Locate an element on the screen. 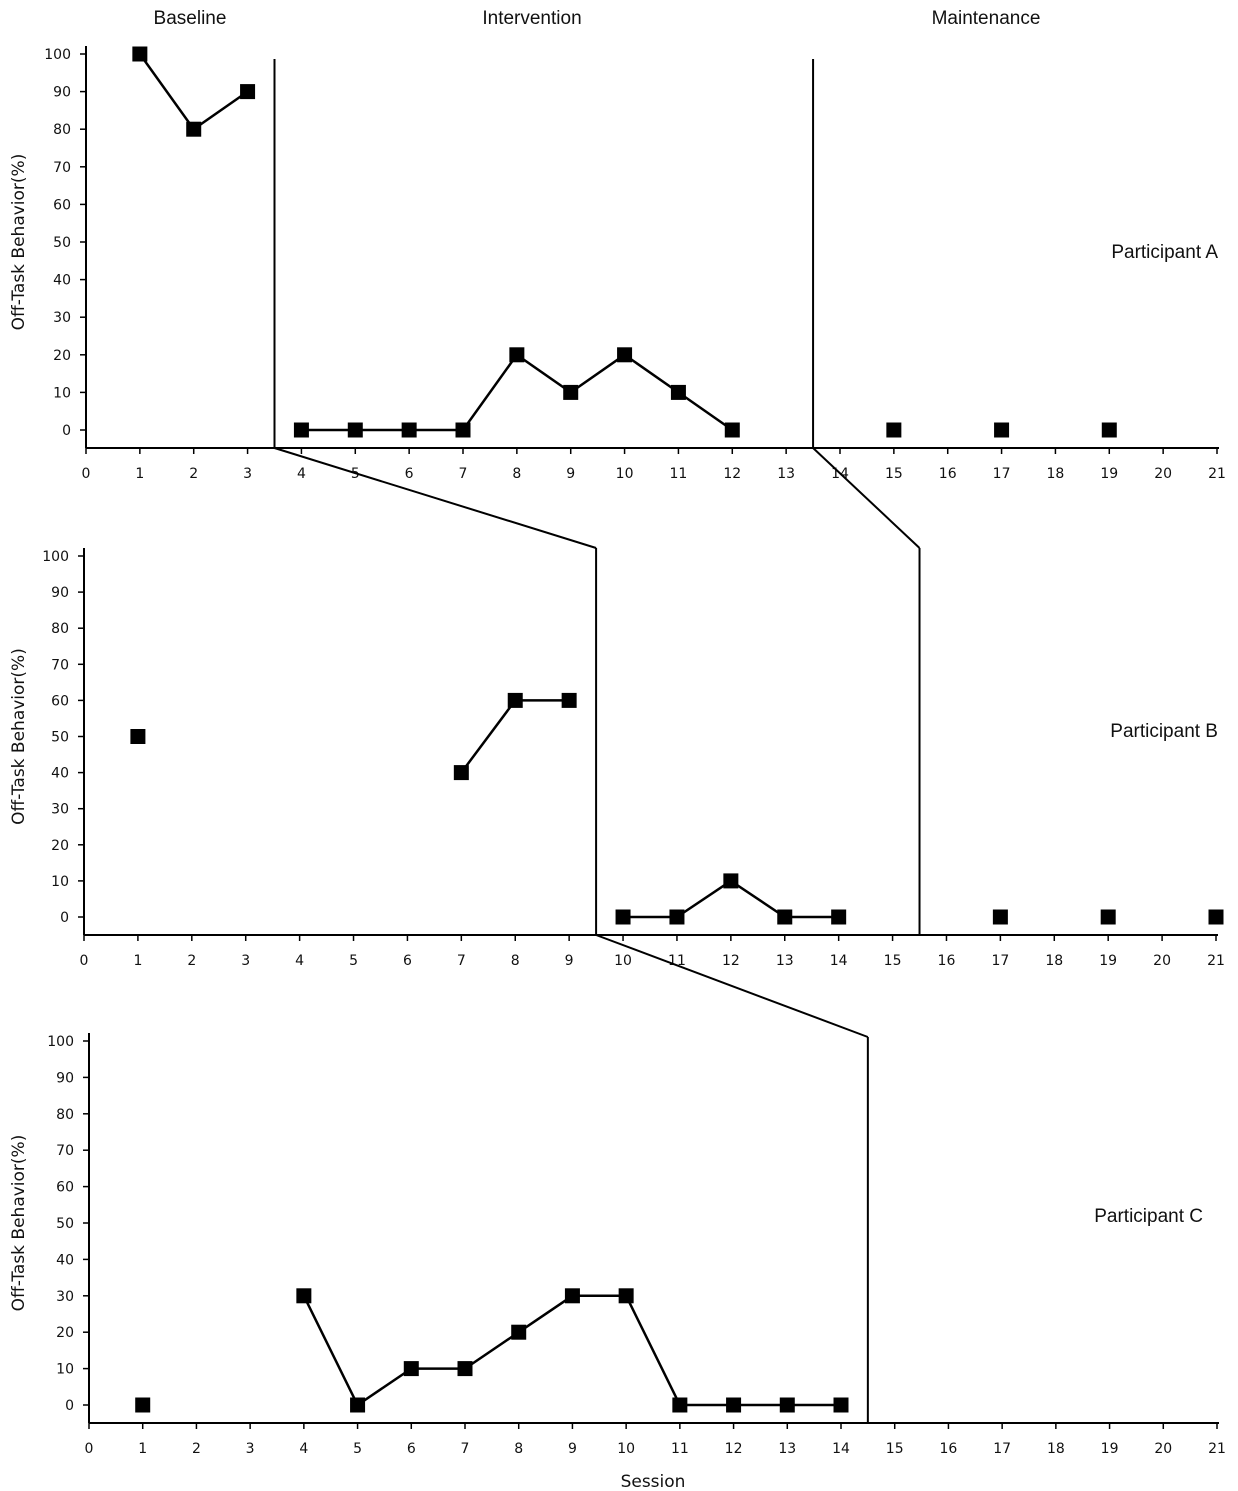  x-tick-label: 17 is located at coordinates (1002, 474).